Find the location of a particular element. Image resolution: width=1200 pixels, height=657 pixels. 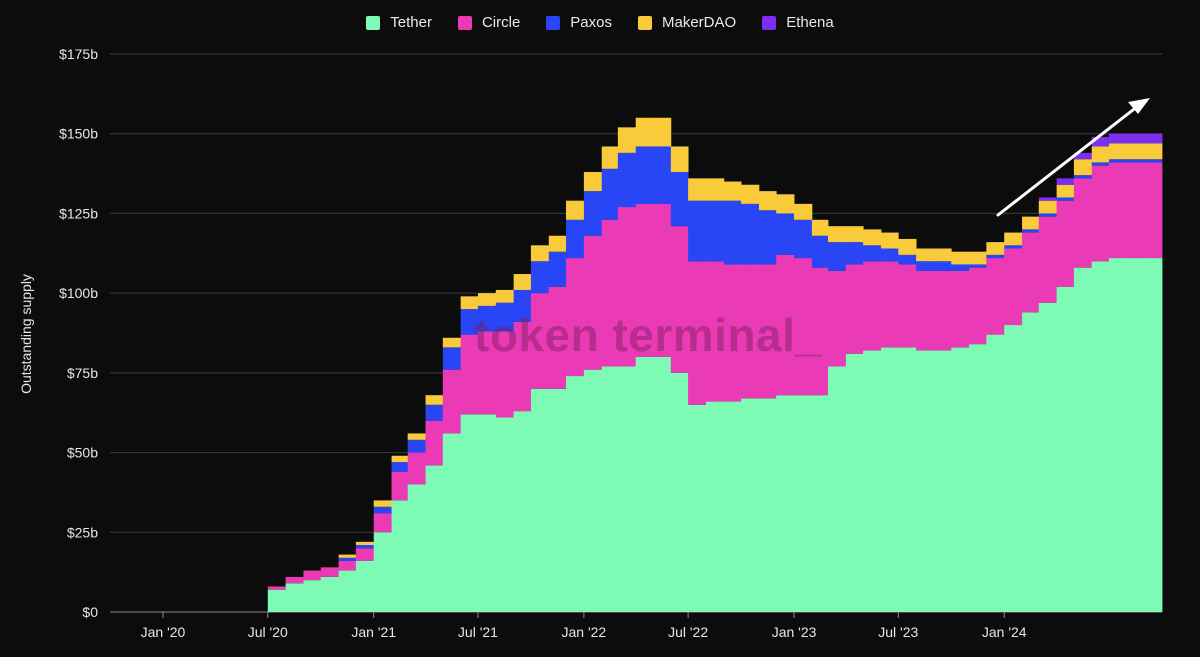

x-tick-label: Jul '22 is located at coordinates (688, 632).